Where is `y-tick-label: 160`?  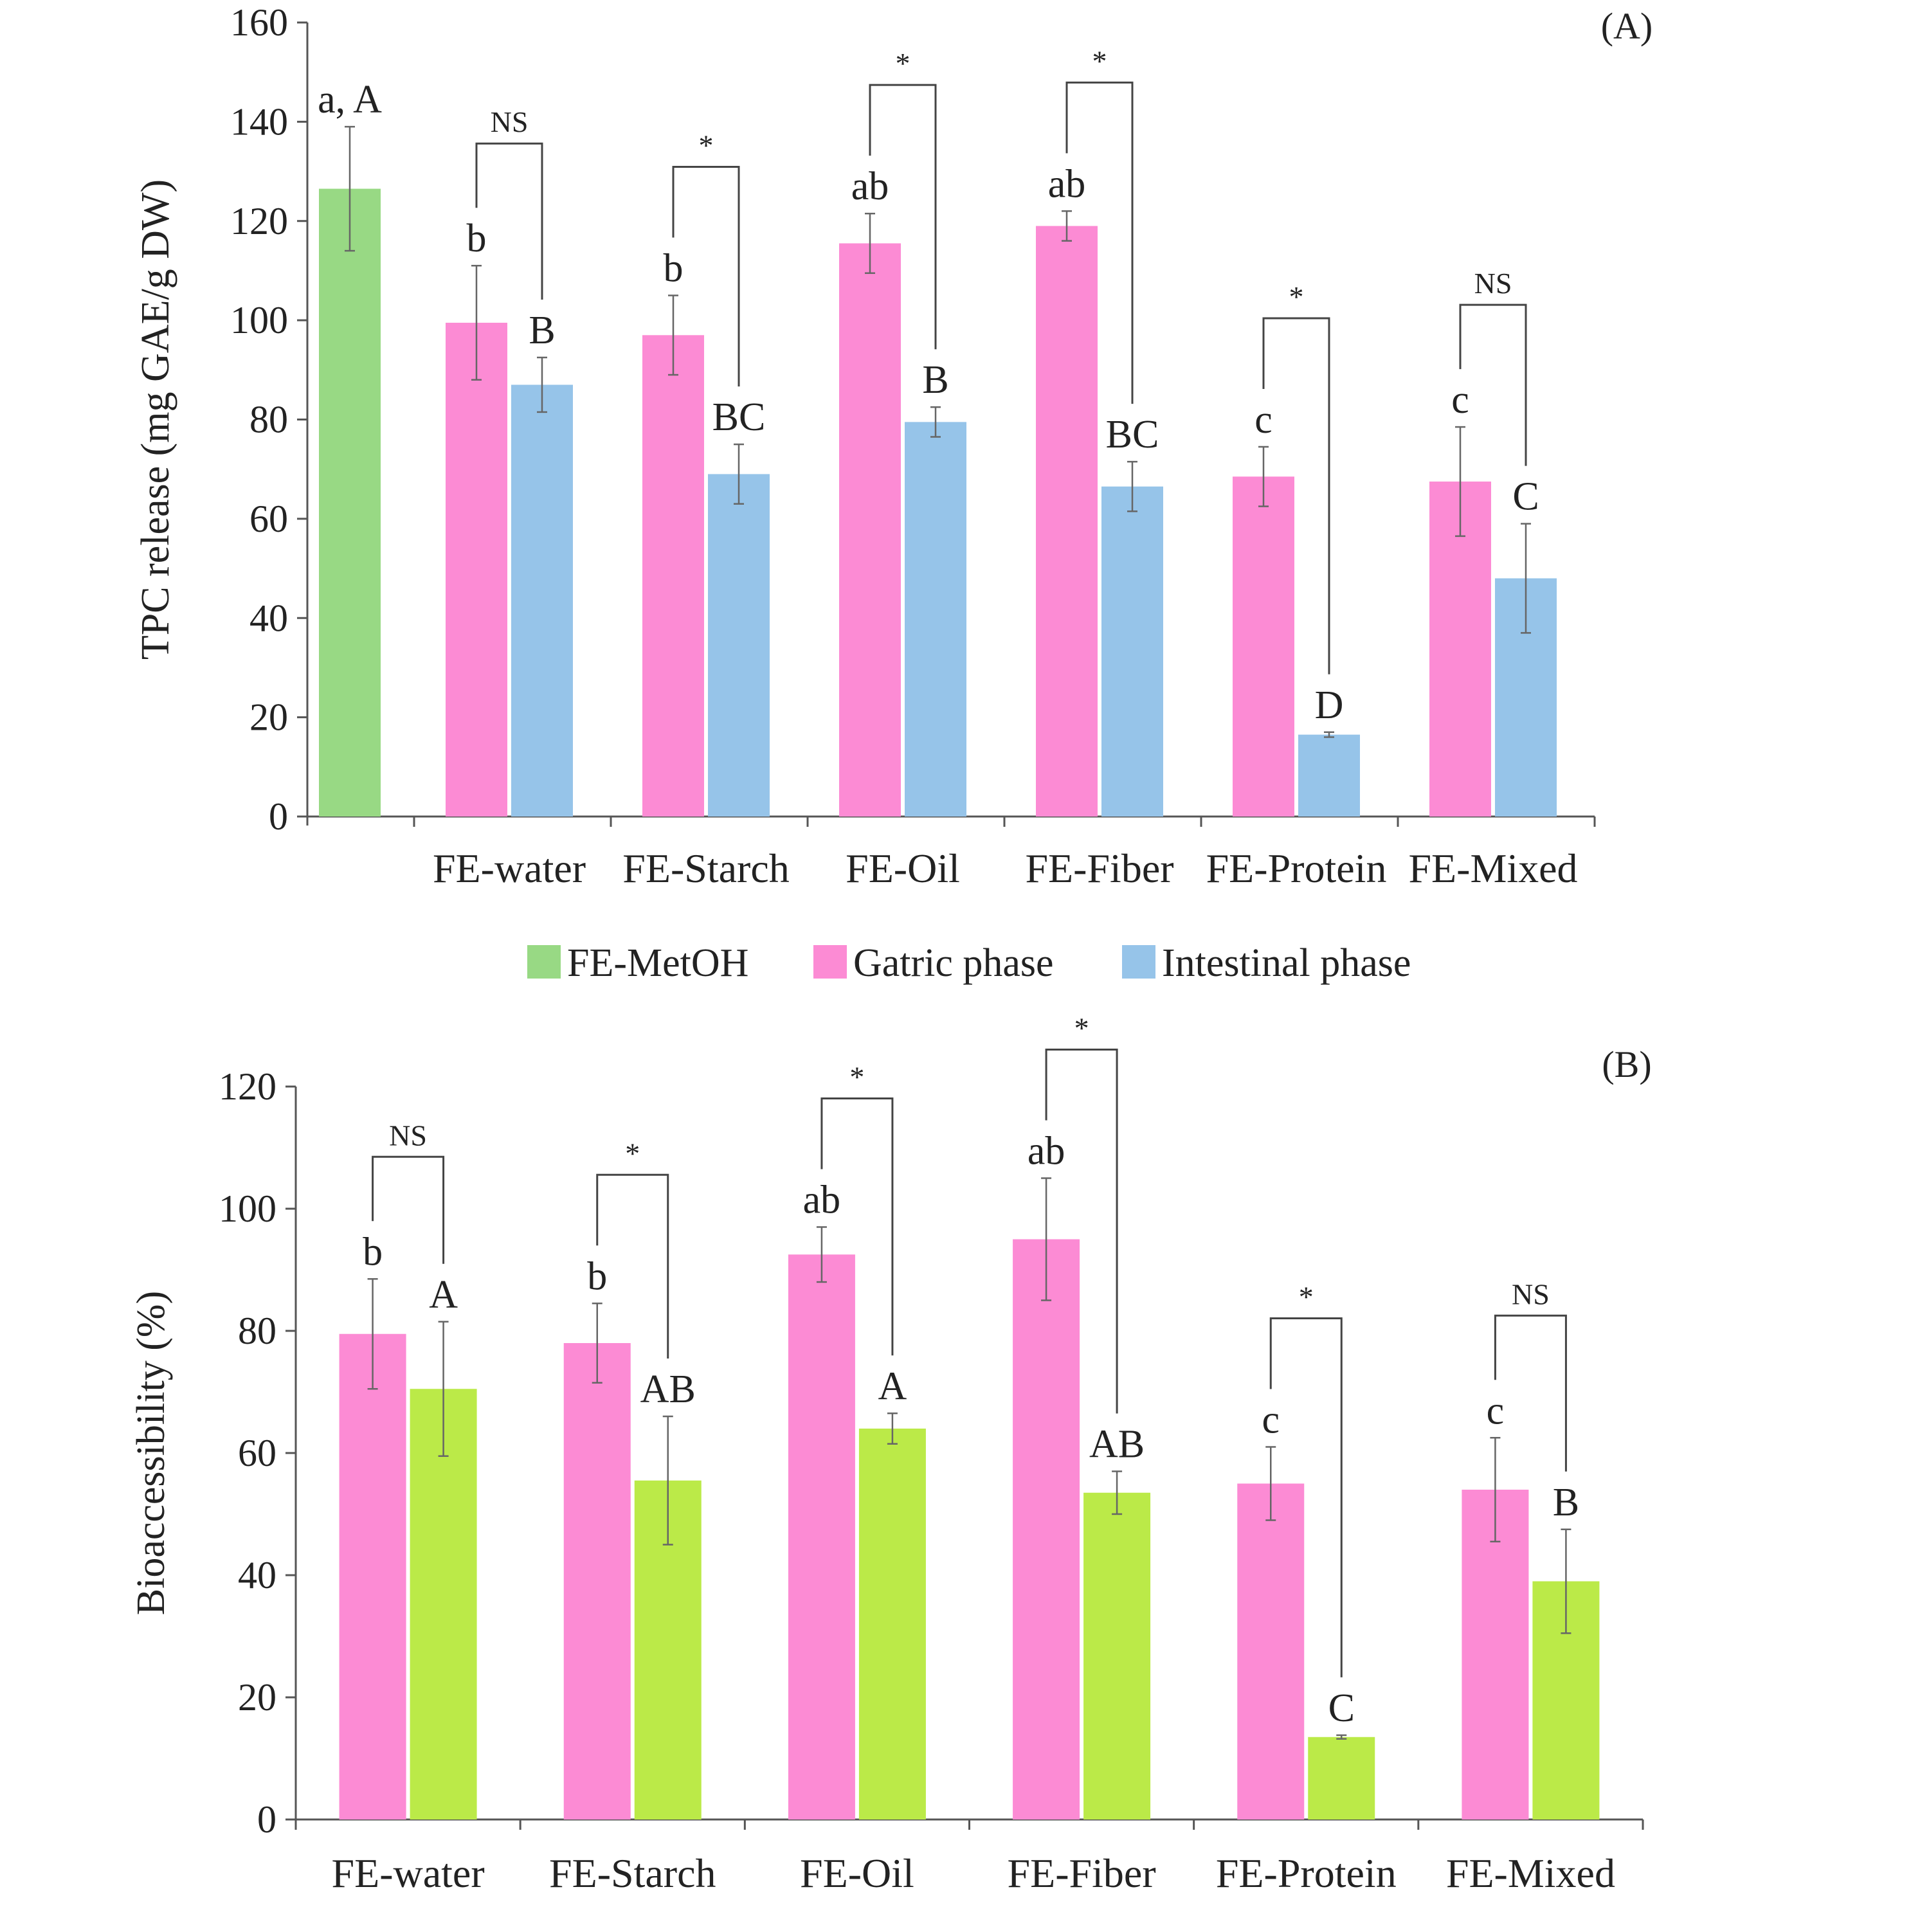
y-tick-label: 160 is located at coordinates (259, 22).